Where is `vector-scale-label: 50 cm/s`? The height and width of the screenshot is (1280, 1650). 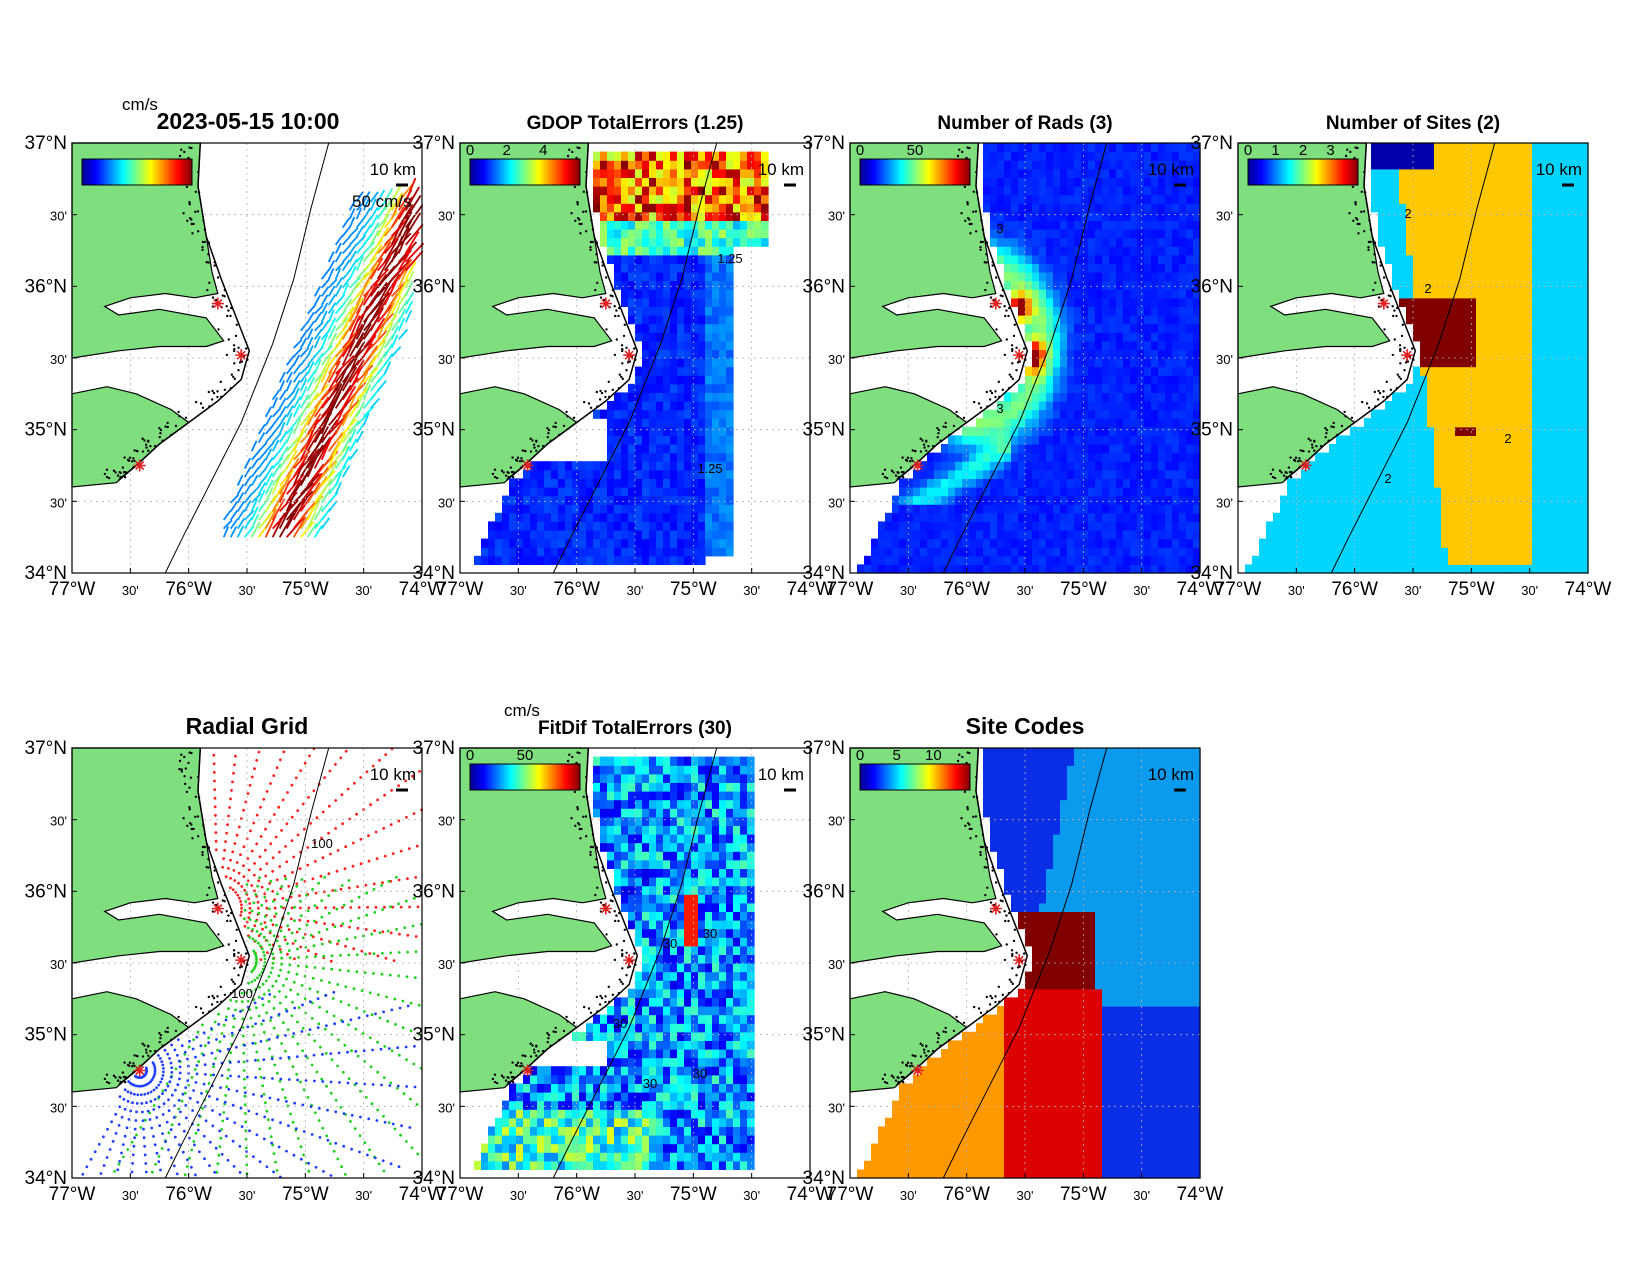
vector-scale-label: 50 cm/s is located at coordinates (382, 201).